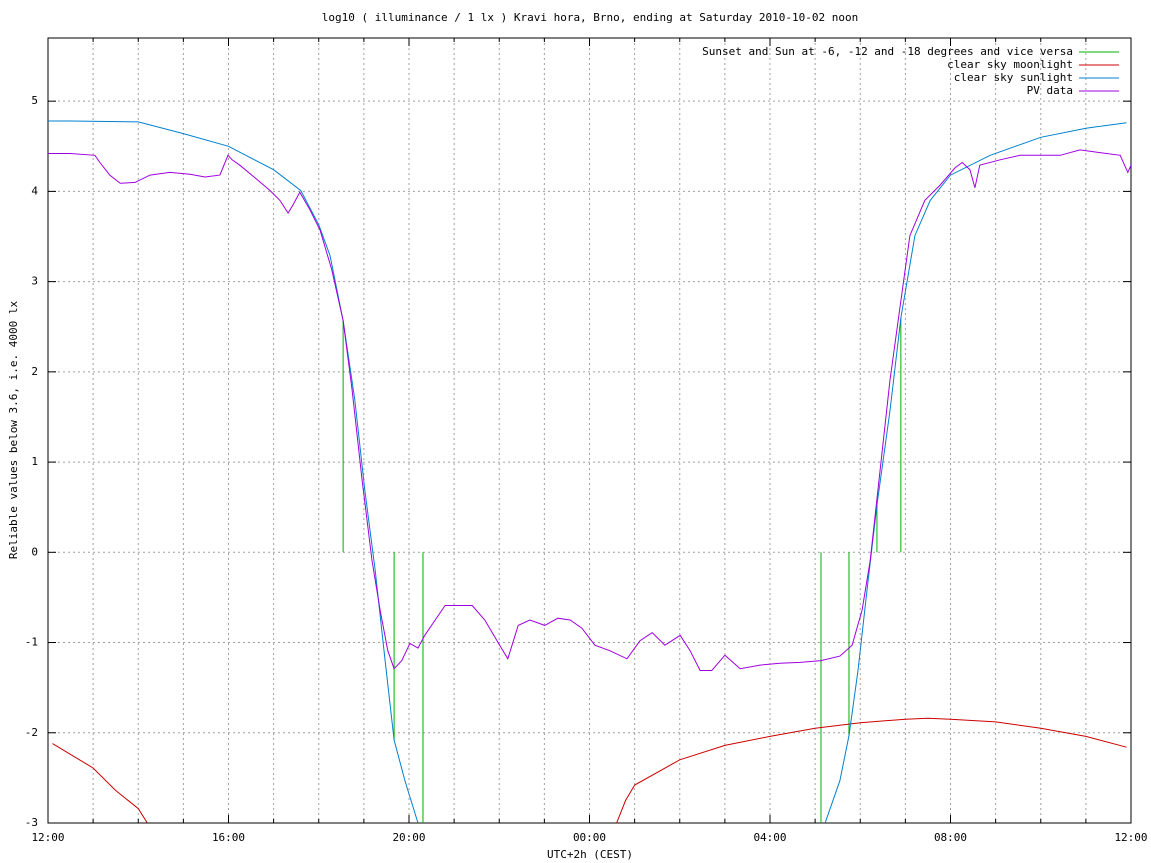 The height and width of the screenshot is (863, 1151). I want to click on y-tick-label: 5, so click(34, 100).